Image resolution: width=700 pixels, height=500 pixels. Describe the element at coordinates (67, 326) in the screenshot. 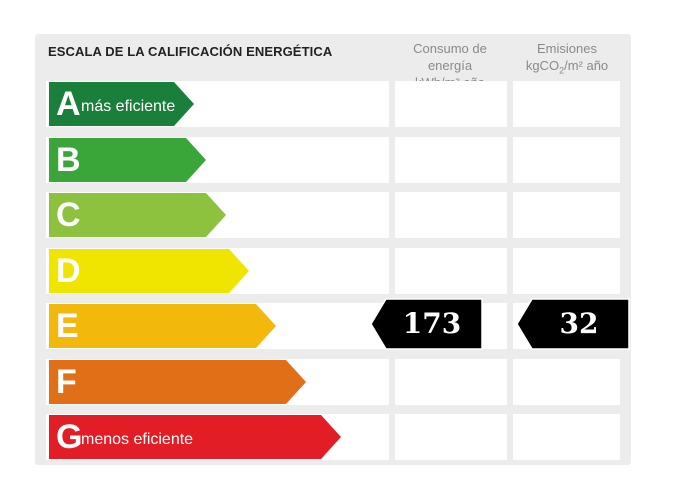

I see `rating-letter: E` at that location.